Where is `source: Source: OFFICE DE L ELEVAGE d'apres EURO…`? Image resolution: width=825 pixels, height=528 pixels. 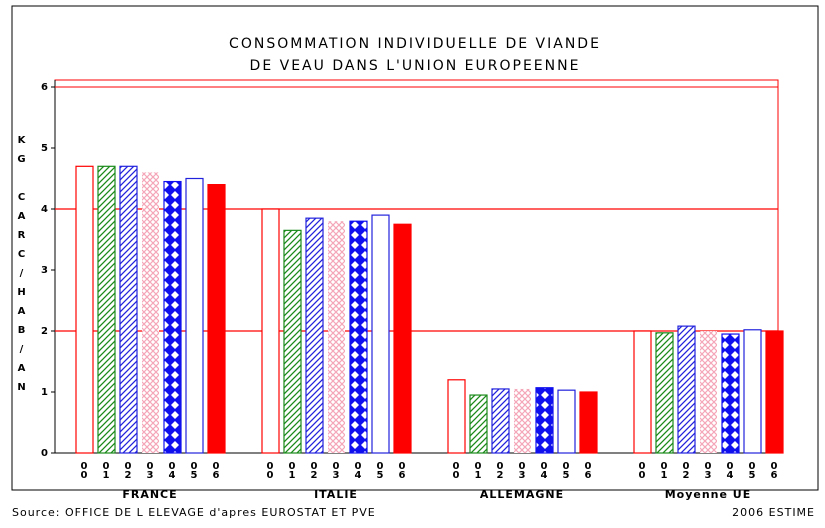
source: Source: OFFICE DE L ELEVAGE d'apres EURO… is located at coordinates (194, 512).